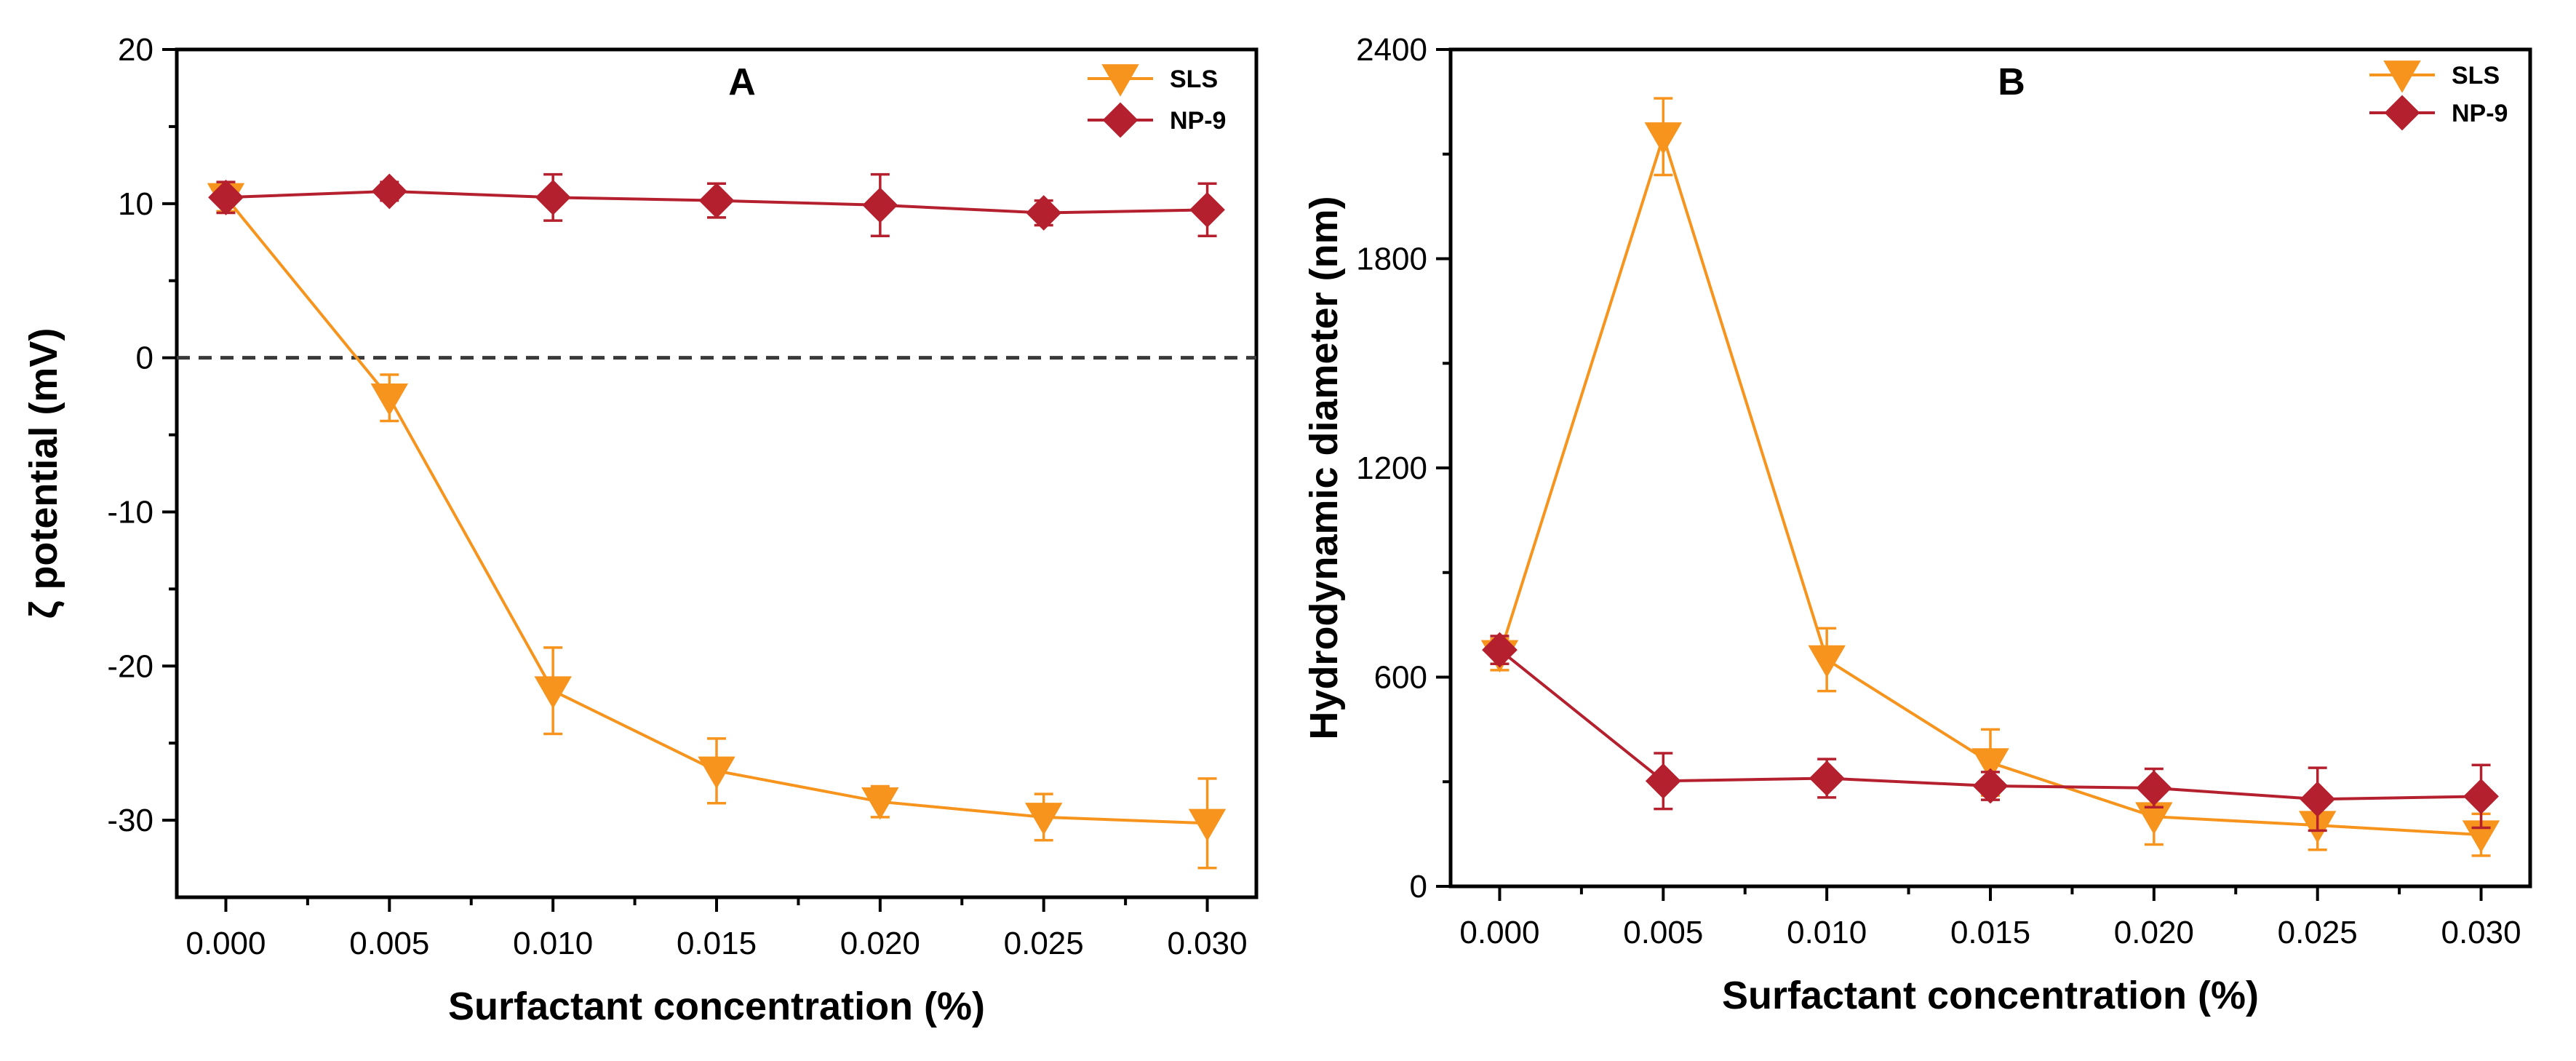  Describe the element at coordinates (135, 50) in the screenshot. I see `y-tick-label: 20` at that location.